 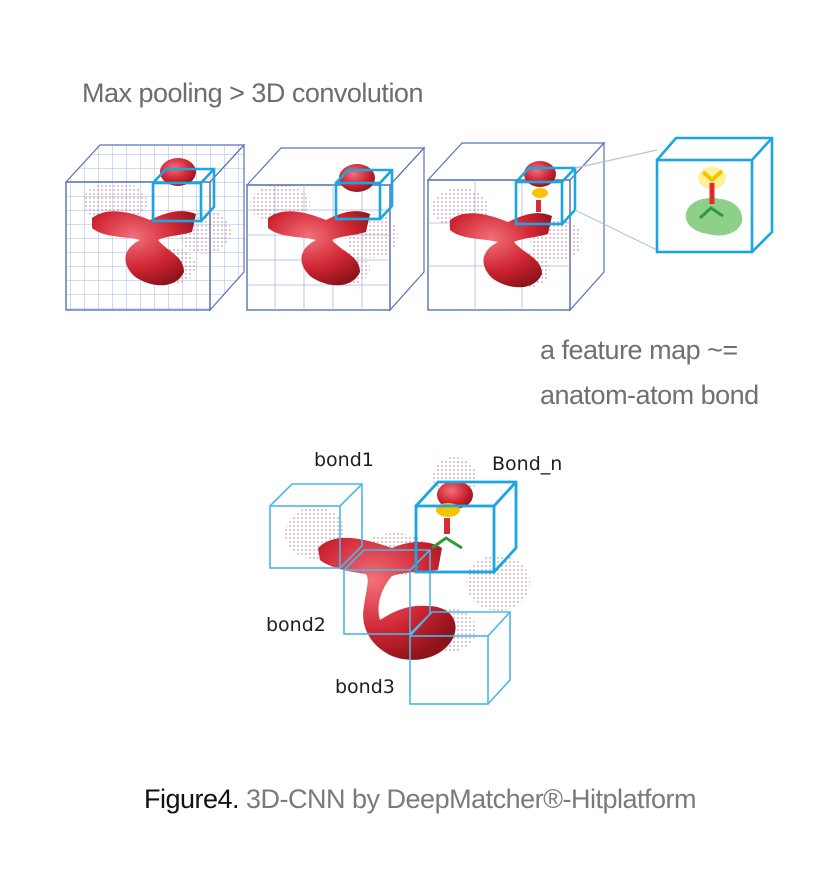 I want to click on bond-n-label: Bond_n, so click(x=527, y=464).